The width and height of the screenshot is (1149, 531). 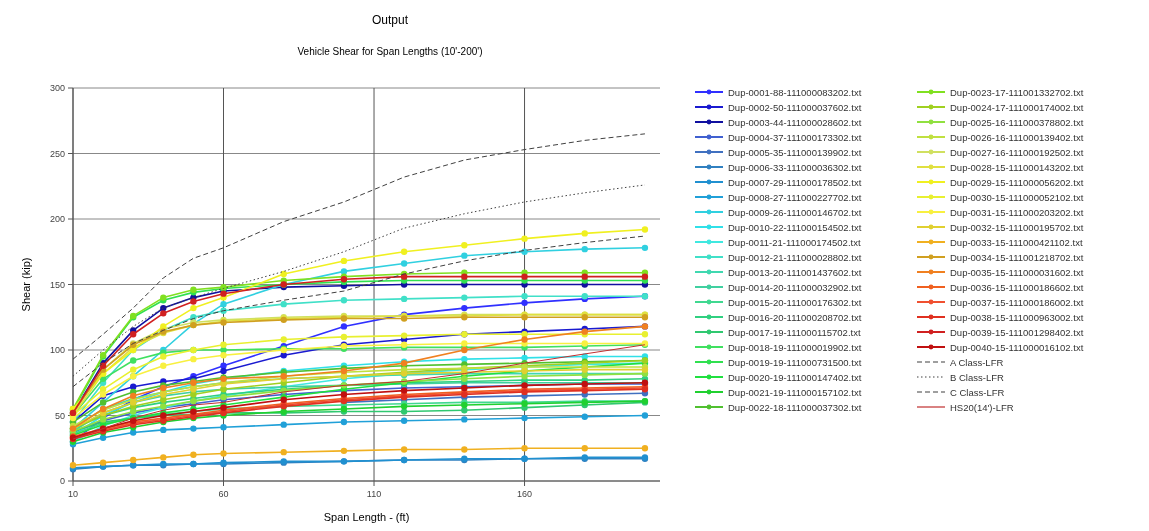 I want to click on legend-label: Dup-0014-20-111000032902.txt, so click(x=795, y=287).